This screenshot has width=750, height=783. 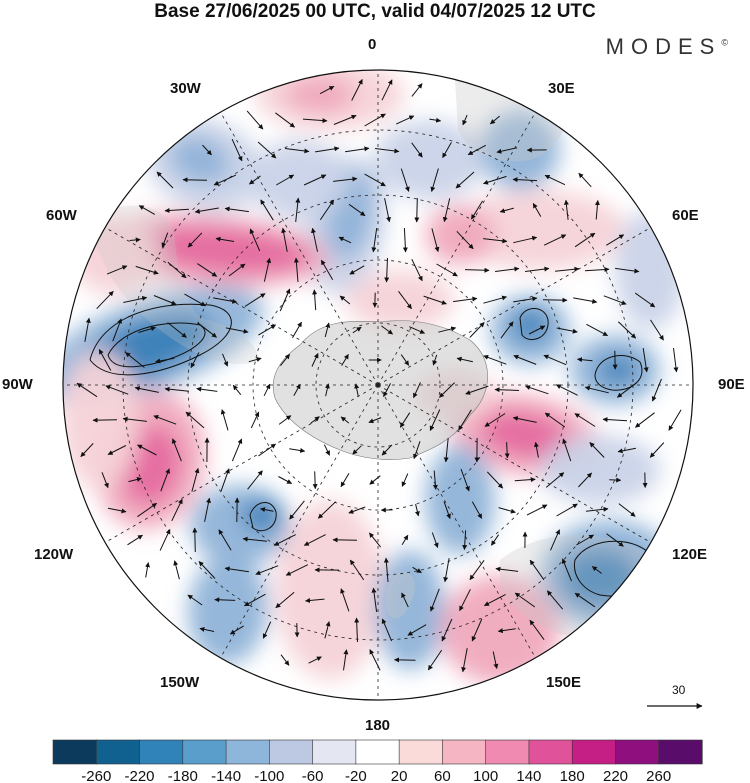 I want to click on colorbar-tick-label: 260, so click(x=658, y=775).